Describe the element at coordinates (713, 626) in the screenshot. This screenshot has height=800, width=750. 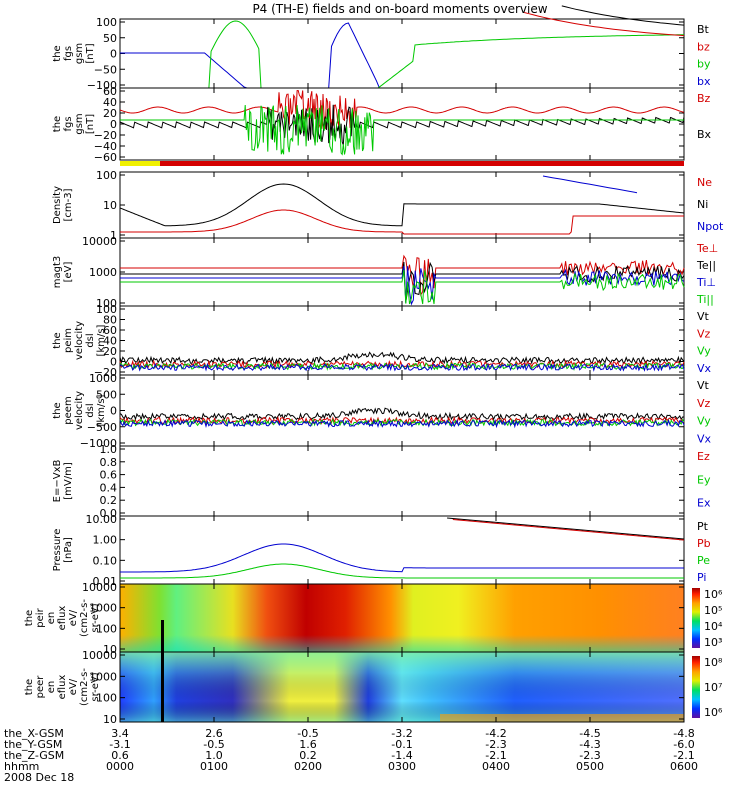
I see `colorbar-label: 10⁴` at that location.